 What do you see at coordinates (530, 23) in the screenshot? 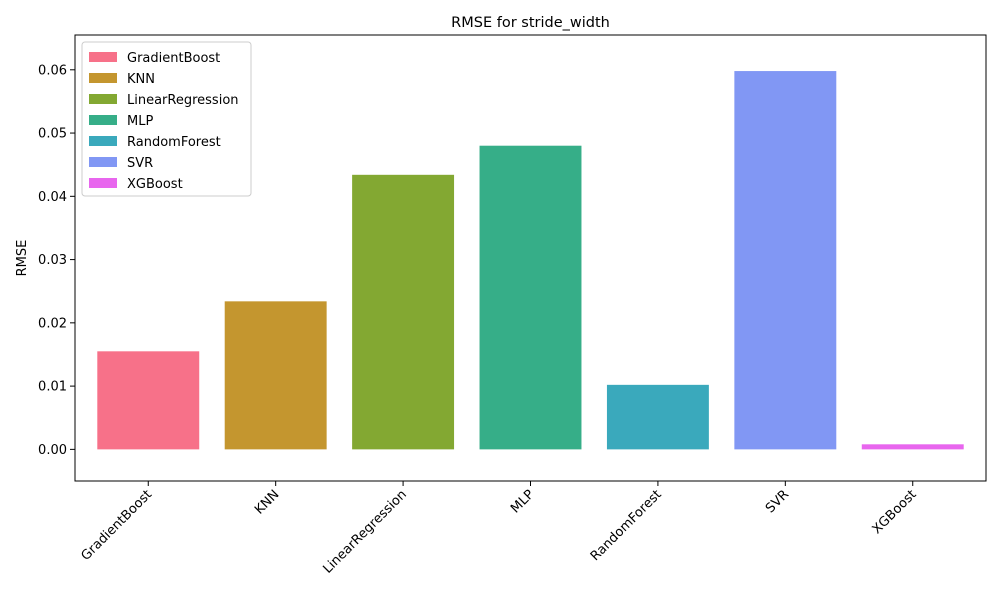
I see `chart-title: RMSE for stride_width` at bounding box center [530, 23].